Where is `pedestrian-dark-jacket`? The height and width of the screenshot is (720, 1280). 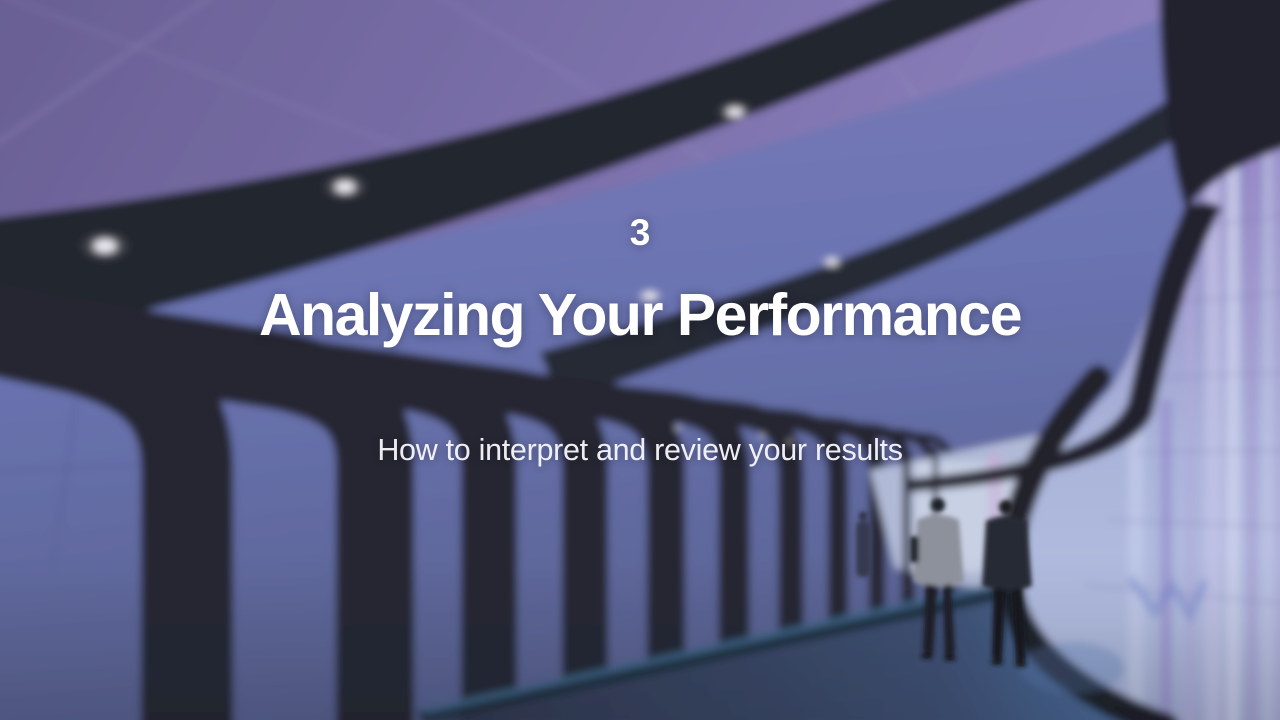 pedestrian-dark-jacket is located at coordinates (1007, 583).